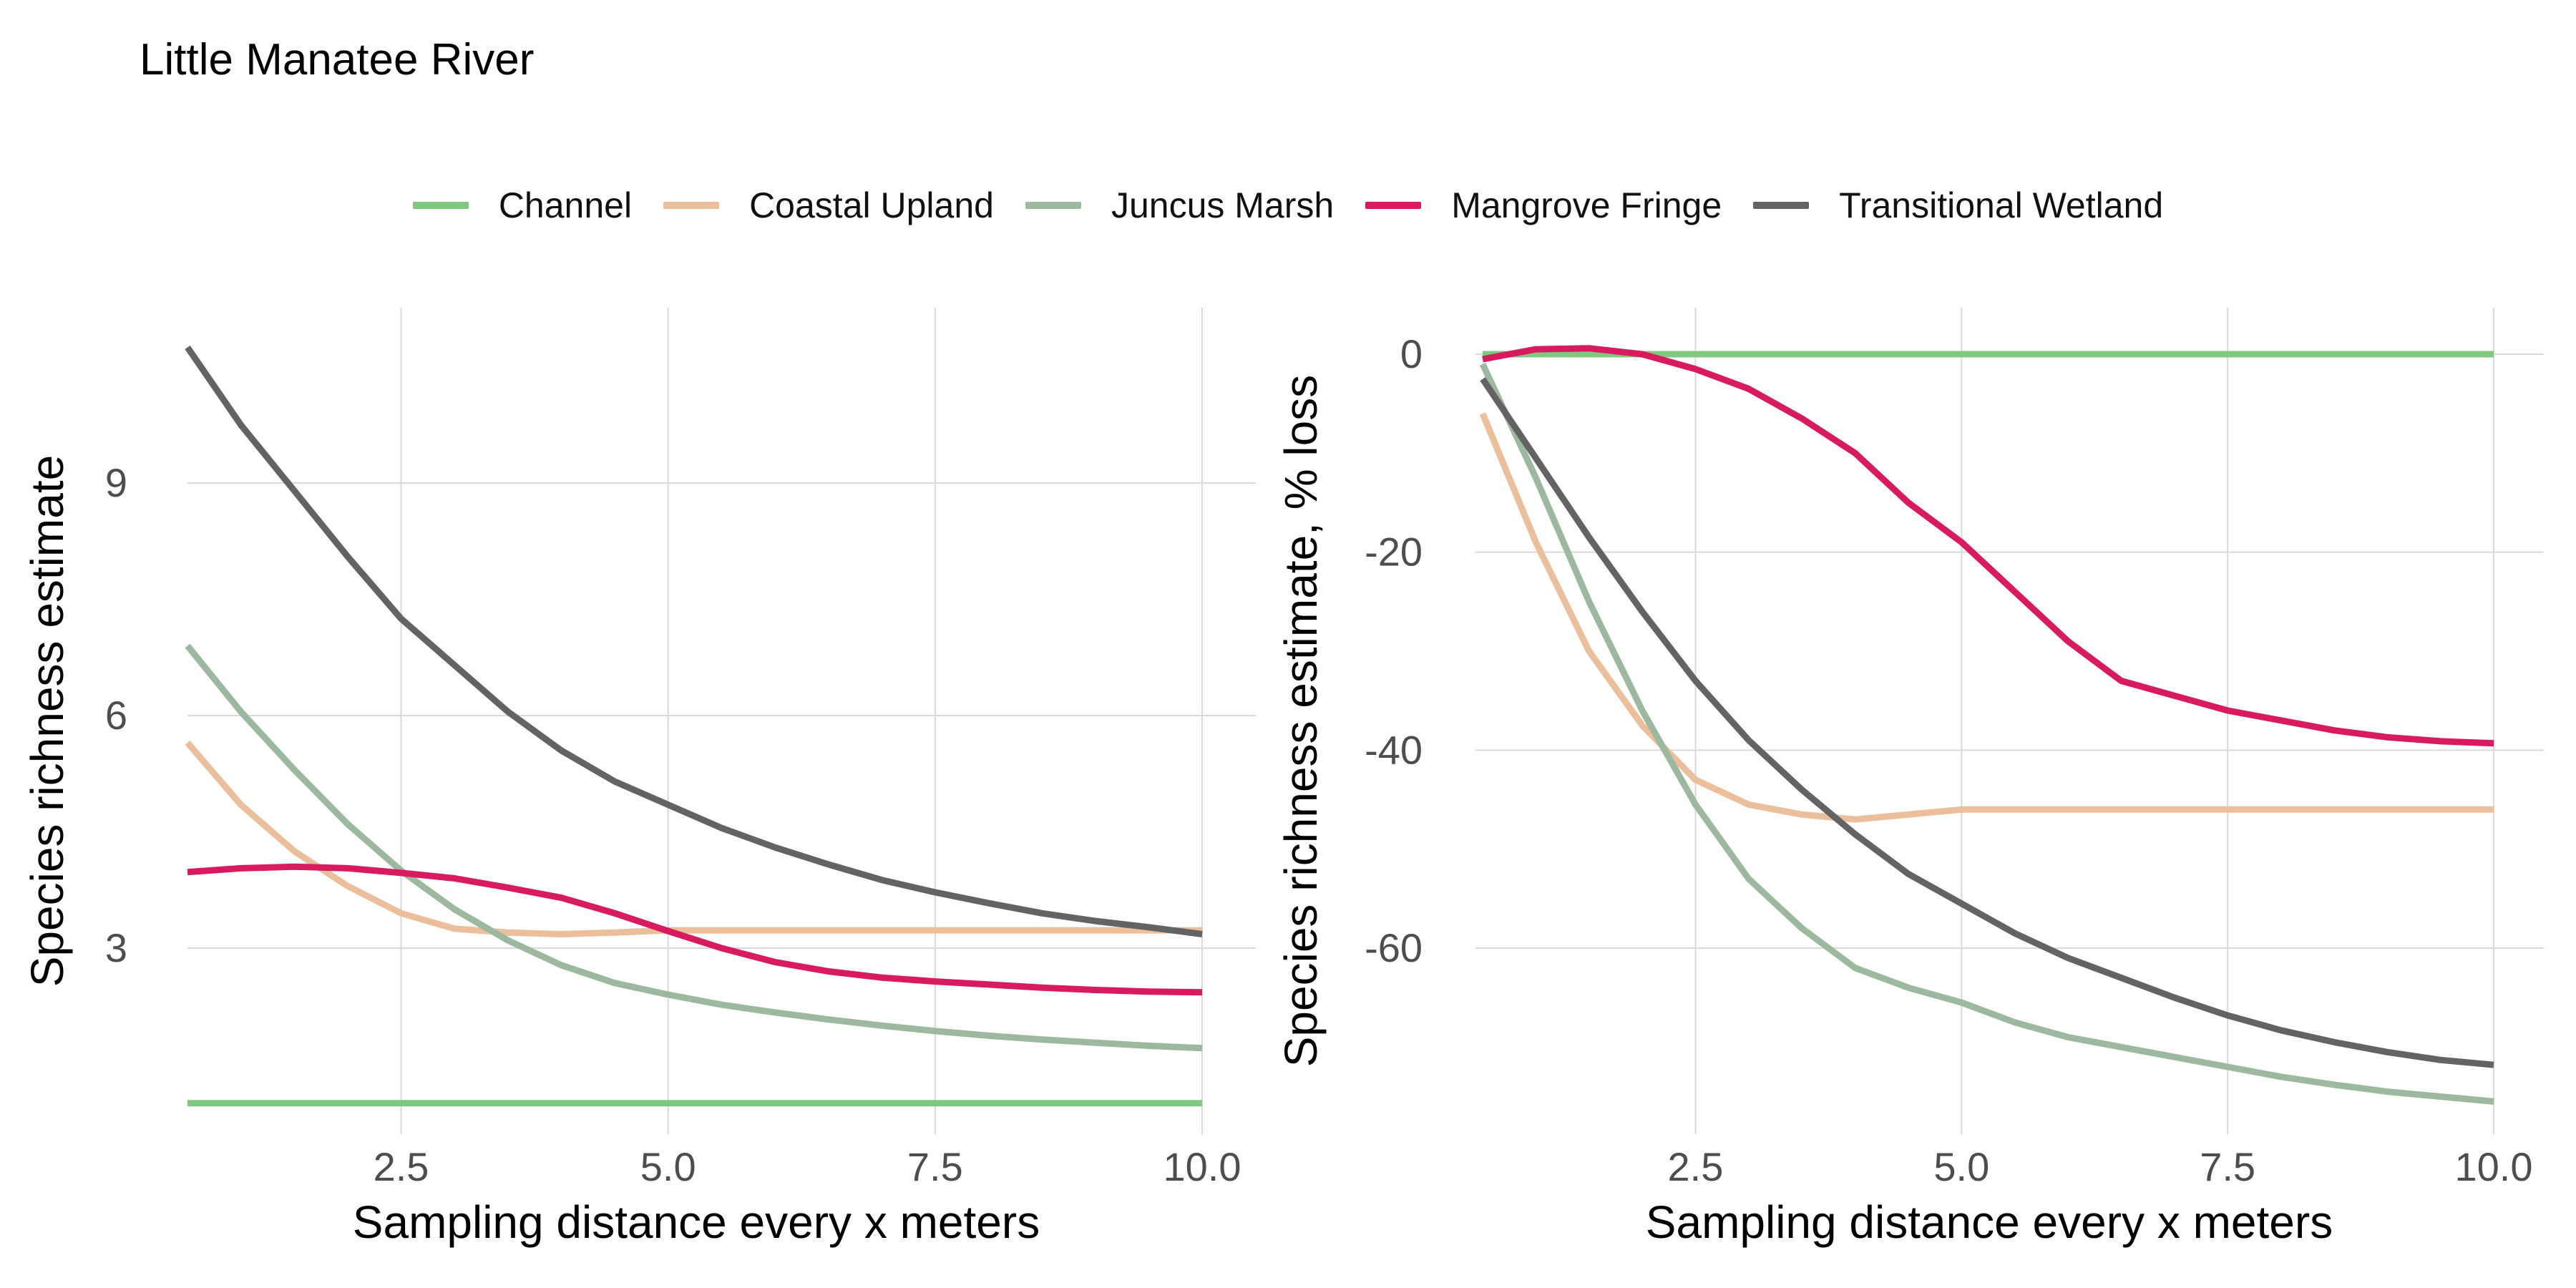  What do you see at coordinates (440, 205) in the screenshot?
I see `legend-swatch-channel` at bounding box center [440, 205].